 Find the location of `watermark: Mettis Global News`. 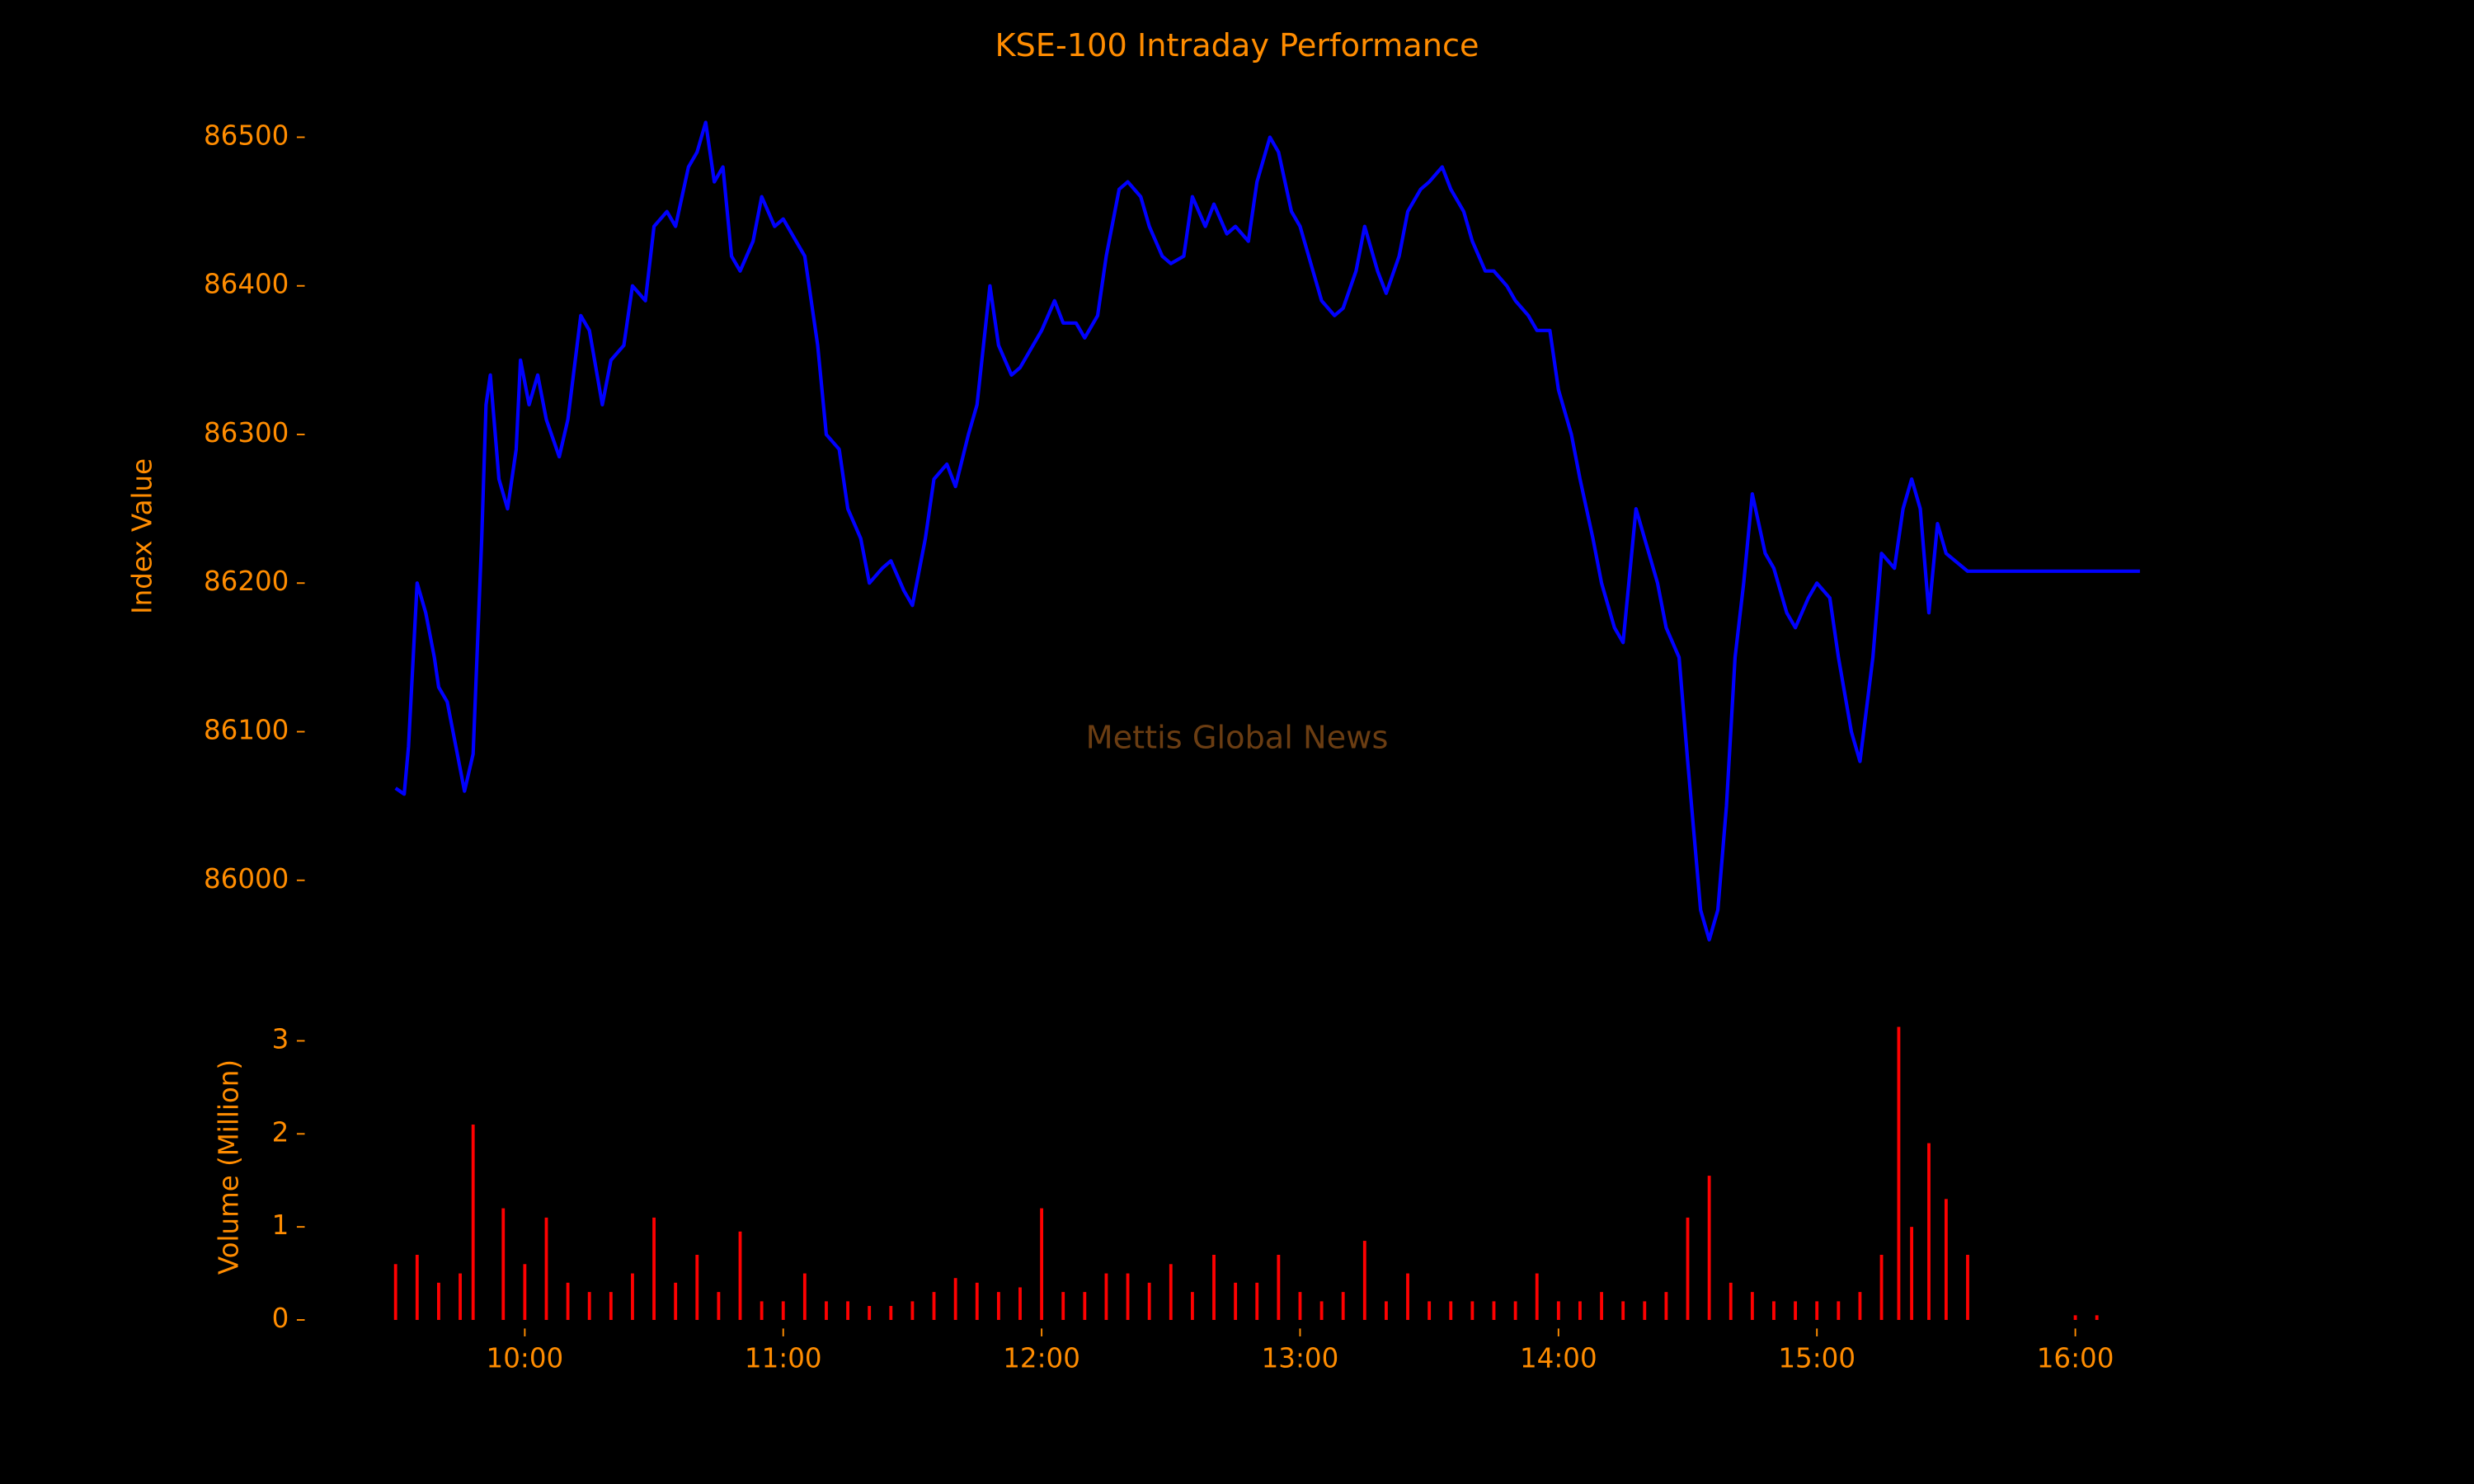

watermark: Mettis Global News is located at coordinates (1237, 738).